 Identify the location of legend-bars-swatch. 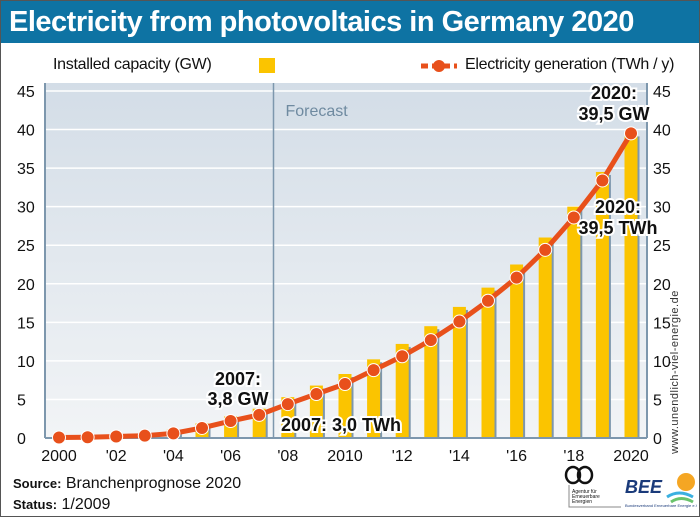
(267, 65).